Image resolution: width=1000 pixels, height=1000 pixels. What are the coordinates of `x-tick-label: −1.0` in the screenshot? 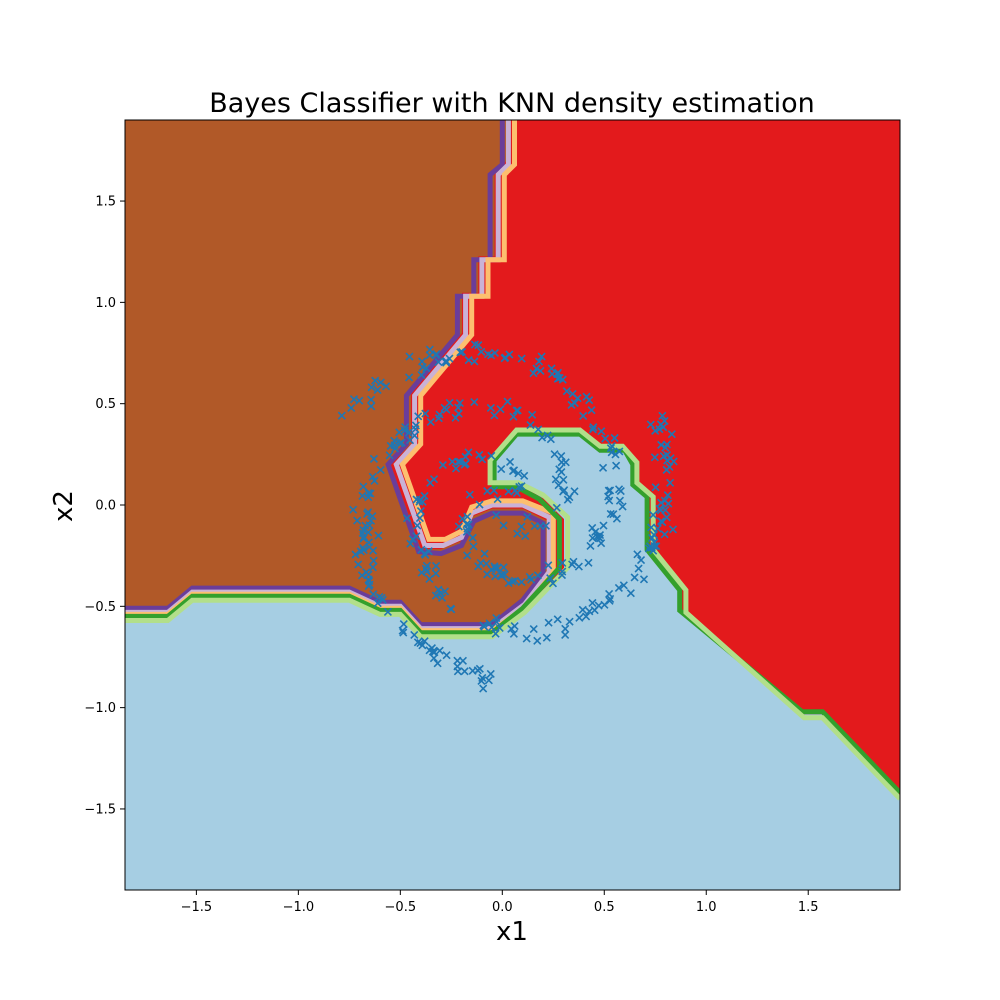 It's located at (299, 907).